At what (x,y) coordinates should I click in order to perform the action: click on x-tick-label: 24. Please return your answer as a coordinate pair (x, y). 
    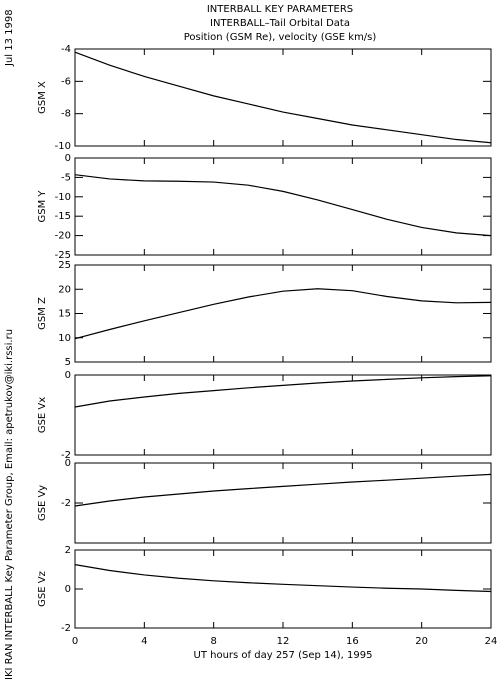
    Looking at the image, I should click on (491, 641).